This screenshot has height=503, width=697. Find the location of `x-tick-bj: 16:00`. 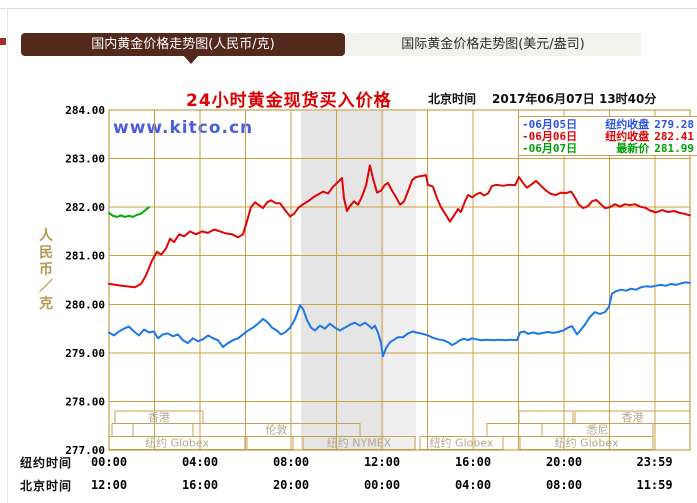

x-tick-bj: 16:00 is located at coordinates (200, 485).